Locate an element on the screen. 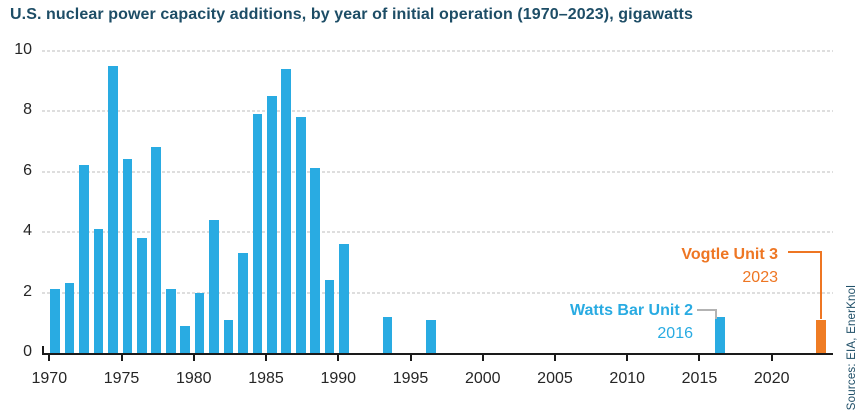  bar-1984 is located at coordinates (257, 233).